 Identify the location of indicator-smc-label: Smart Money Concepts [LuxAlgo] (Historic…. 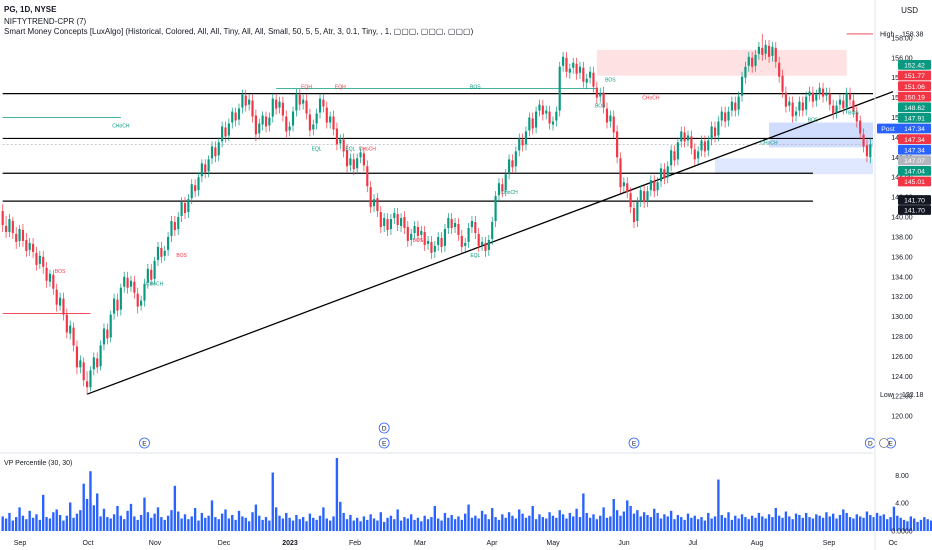
(239, 31).